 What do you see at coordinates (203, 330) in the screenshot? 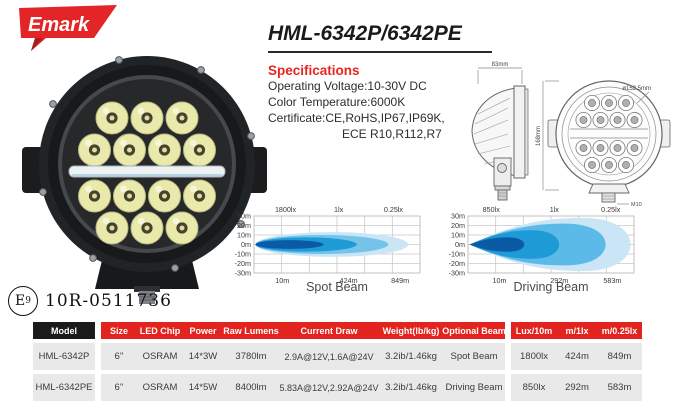
I see `header-power: Power` at bounding box center [203, 330].